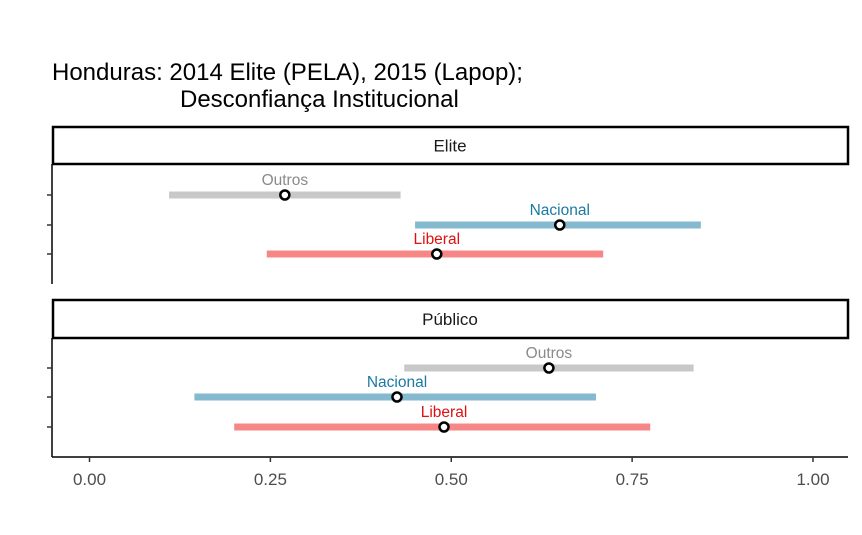 This screenshot has height=535, width=862. What do you see at coordinates (451, 479) in the screenshot?
I see `x-tick-label: 0.50` at bounding box center [451, 479].